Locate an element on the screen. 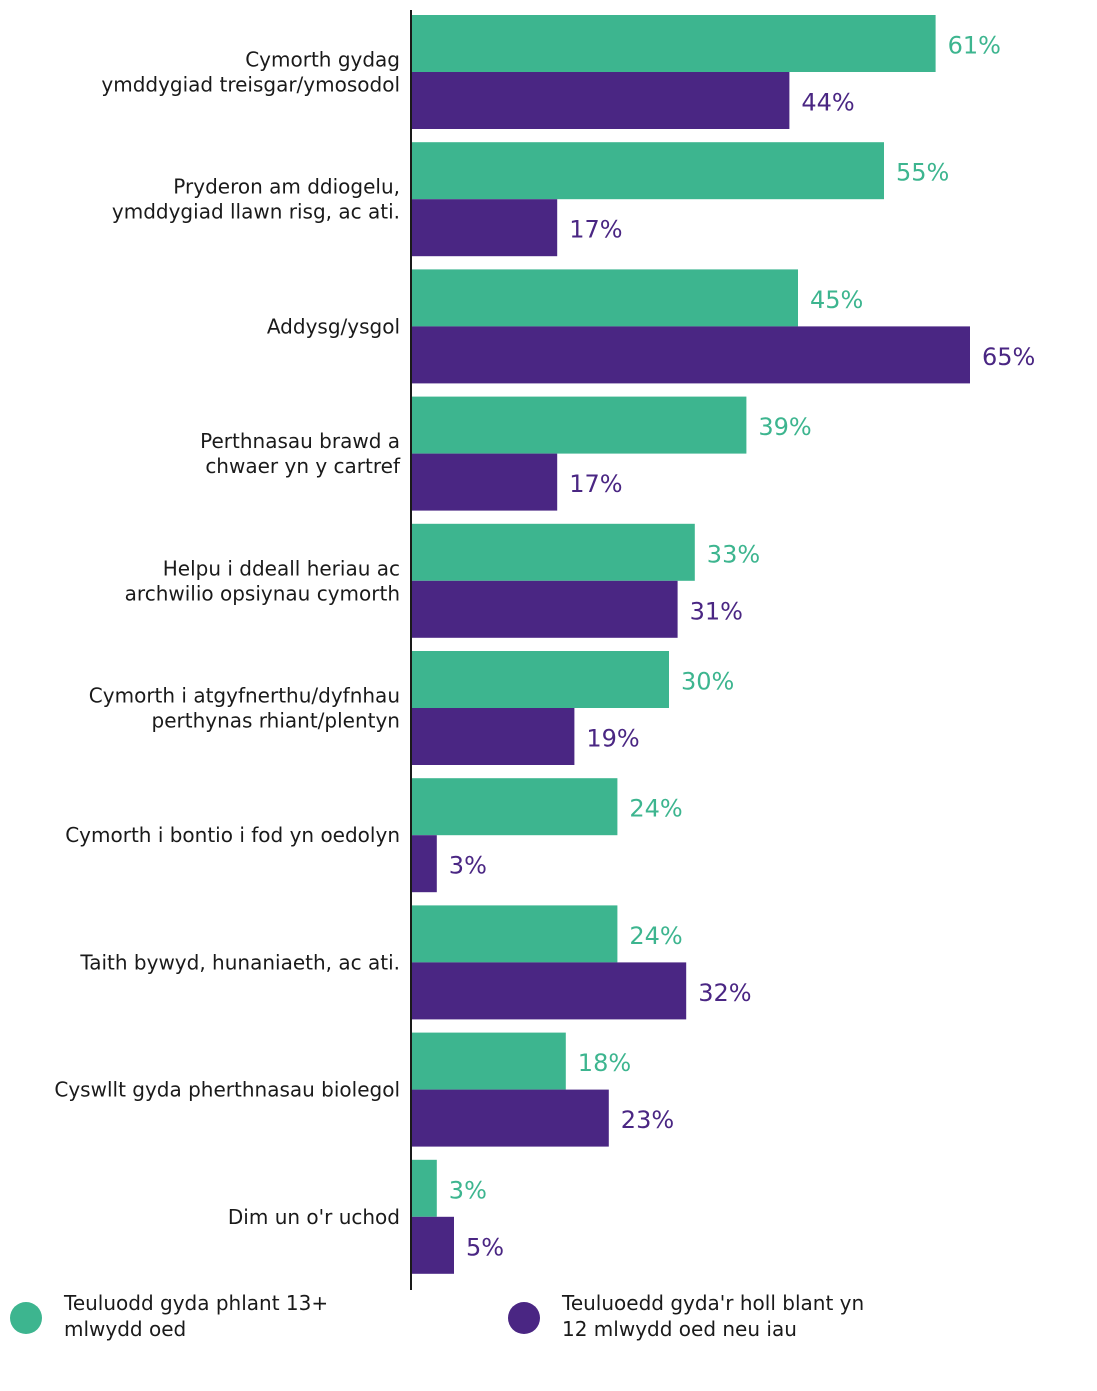  data-label-series-2: 44% is located at coordinates (827, 103).